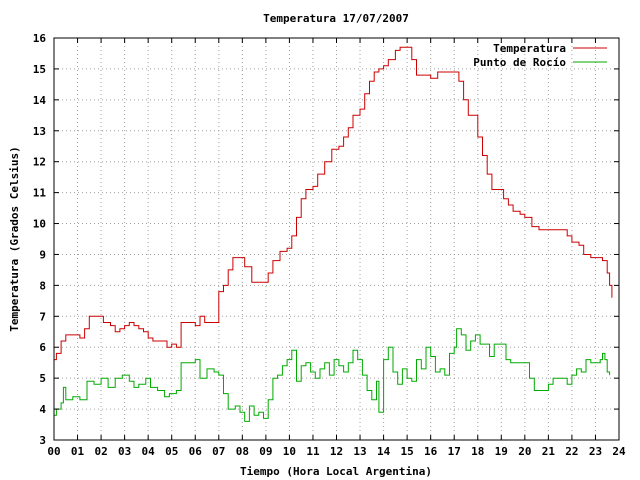 The height and width of the screenshot is (480, 640). I want to click on y-tick-label: 7, so click(42, 316).